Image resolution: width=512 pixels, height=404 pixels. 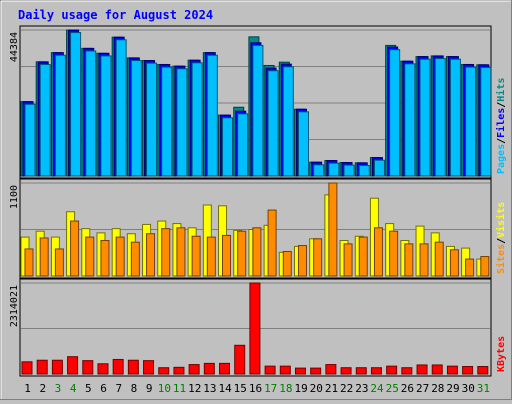 I want to click on x-tick-label-12: 12, so click(x=194, y=388).